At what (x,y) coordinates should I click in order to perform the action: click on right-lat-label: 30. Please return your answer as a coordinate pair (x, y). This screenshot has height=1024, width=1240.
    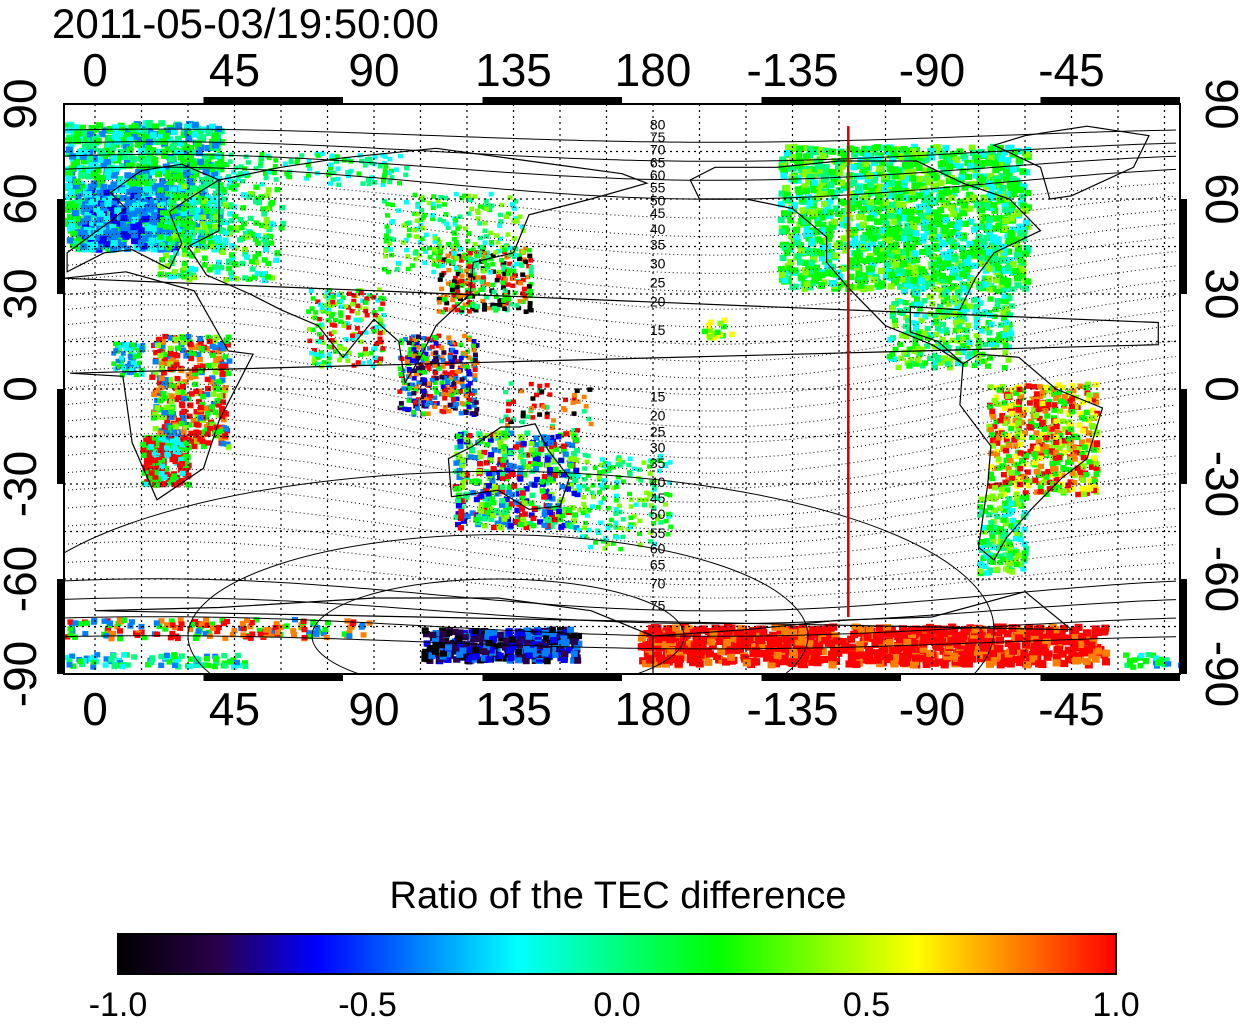
    Looking at the image, I should click on (1218, 293).